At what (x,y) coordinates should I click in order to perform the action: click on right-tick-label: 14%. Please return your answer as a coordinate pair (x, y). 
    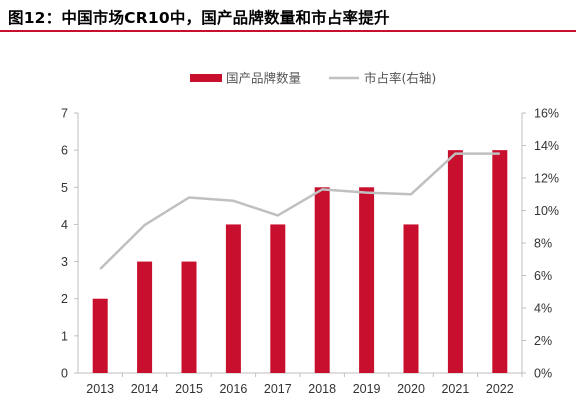
    Looking at the image, I should click on (546, 146).